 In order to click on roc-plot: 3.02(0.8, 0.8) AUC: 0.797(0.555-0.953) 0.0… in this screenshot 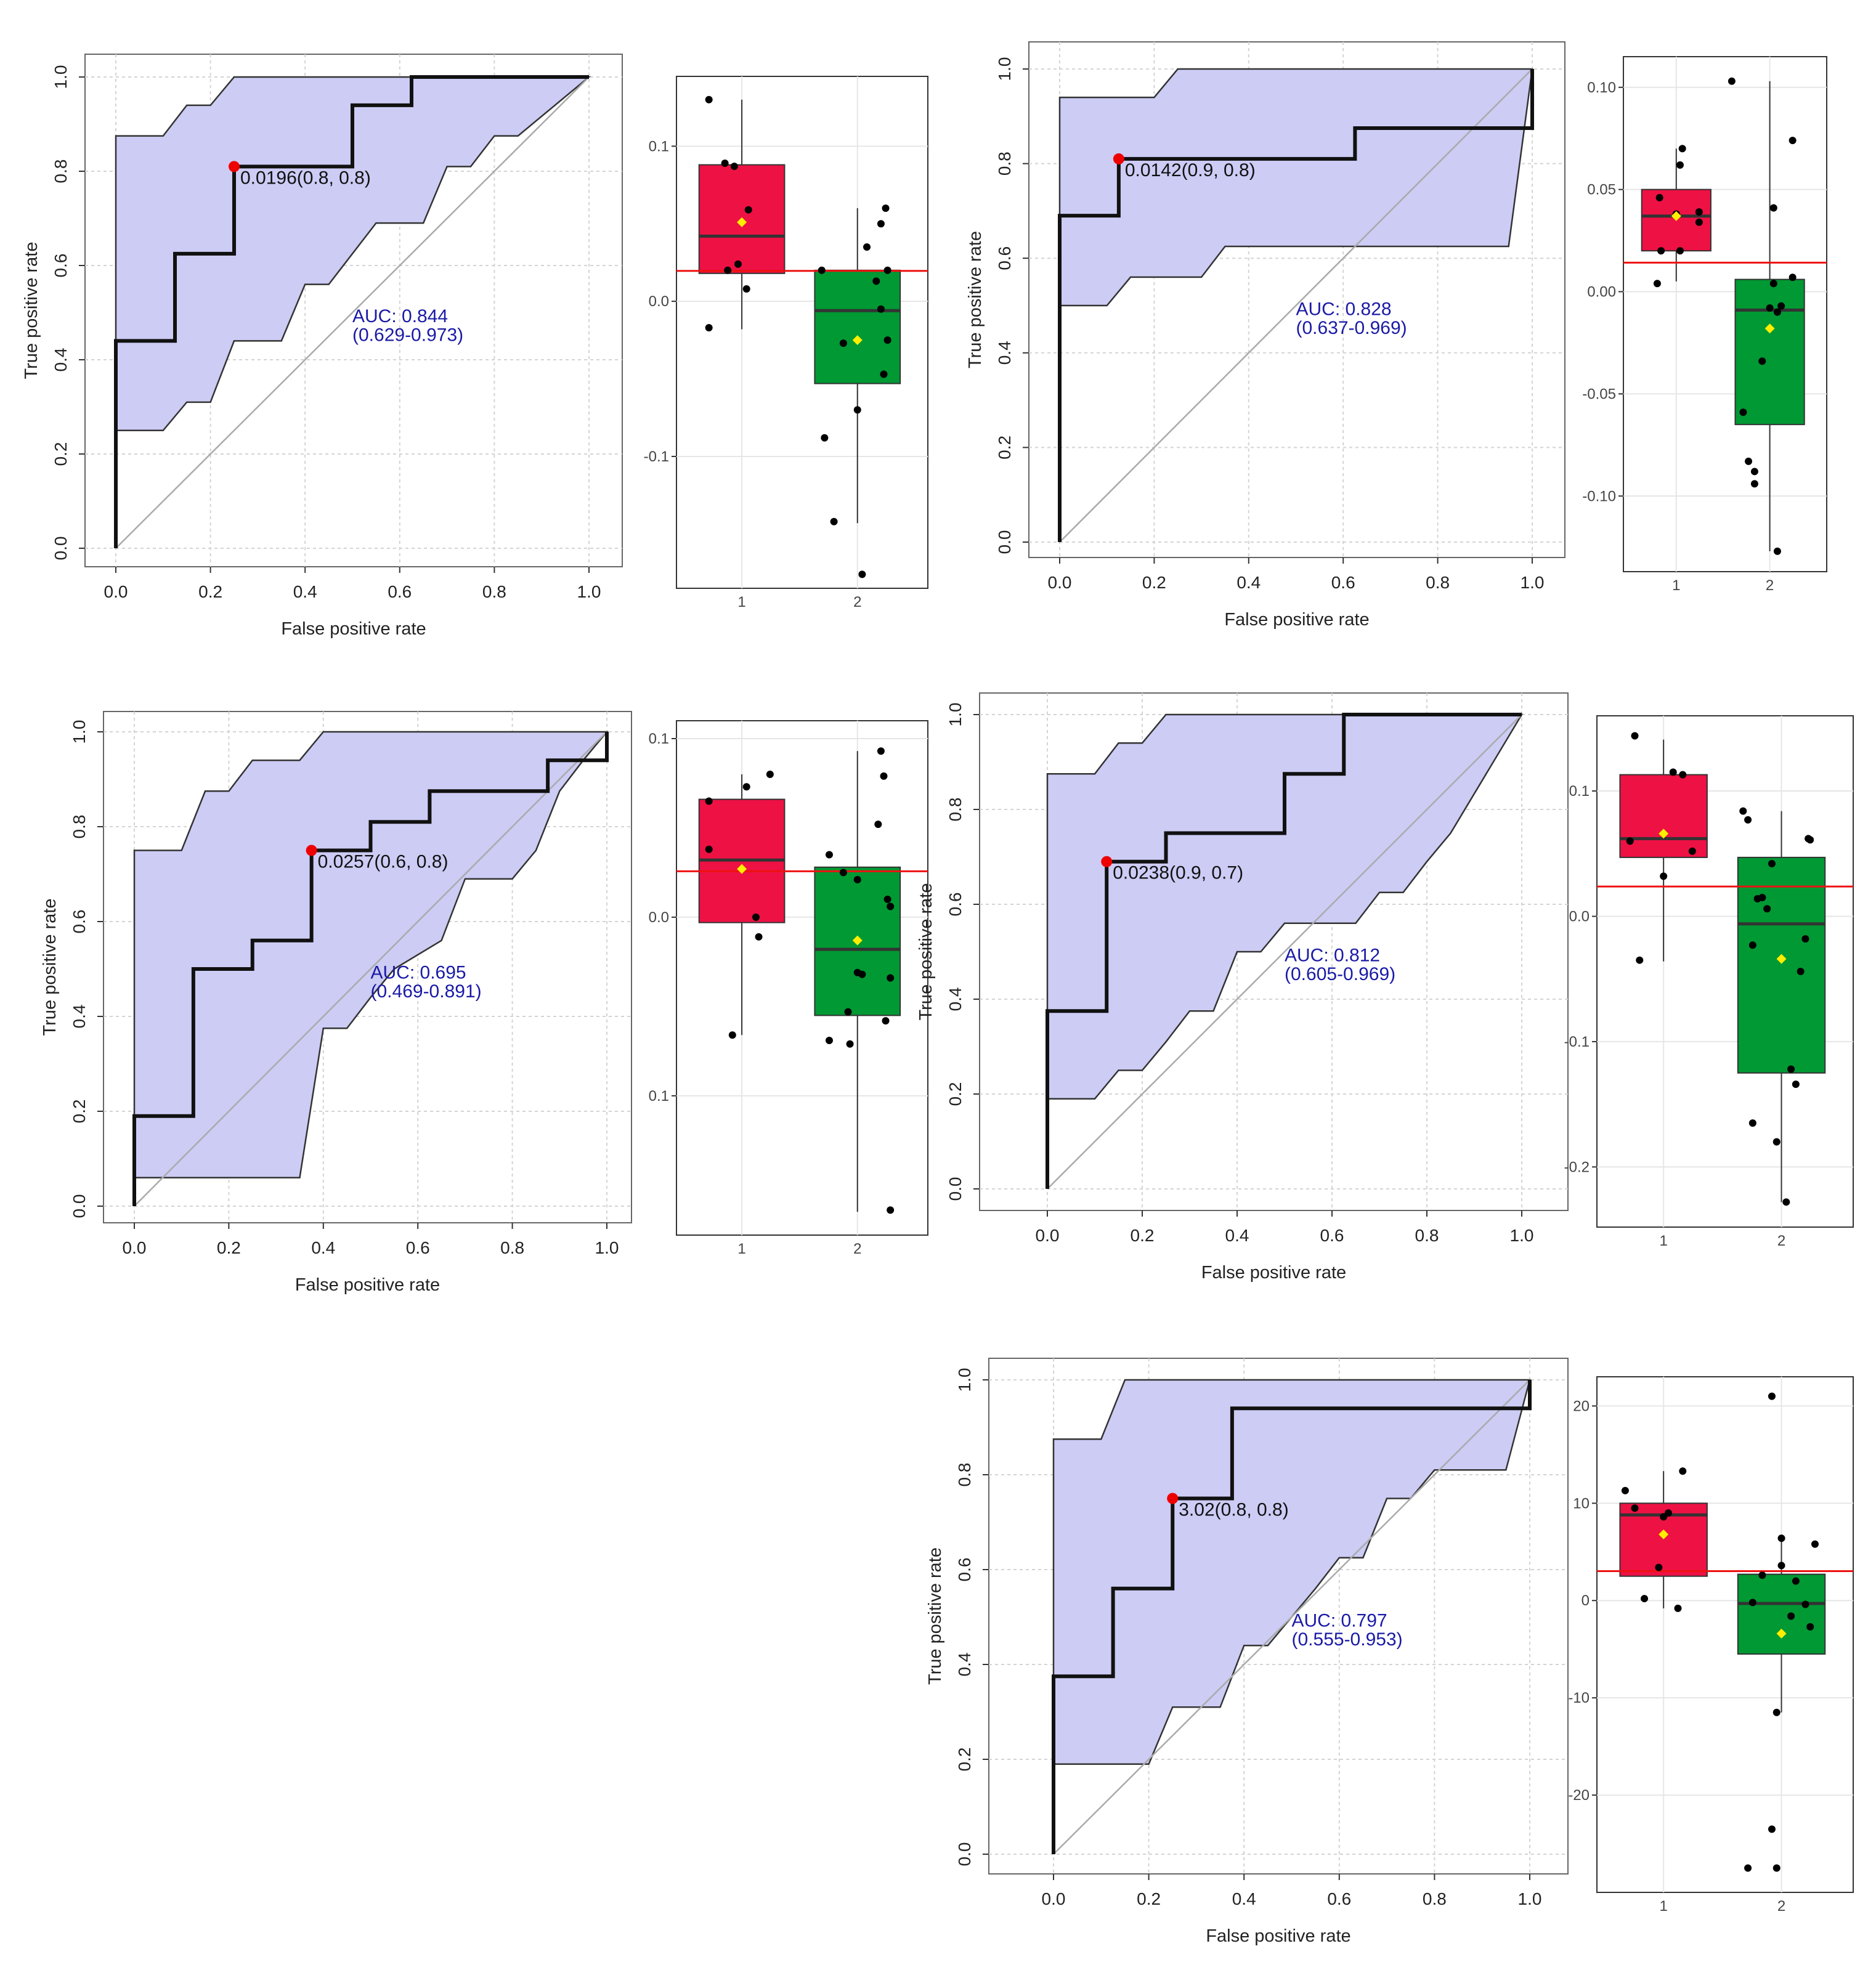, I will do `click(1247, 1652)`.